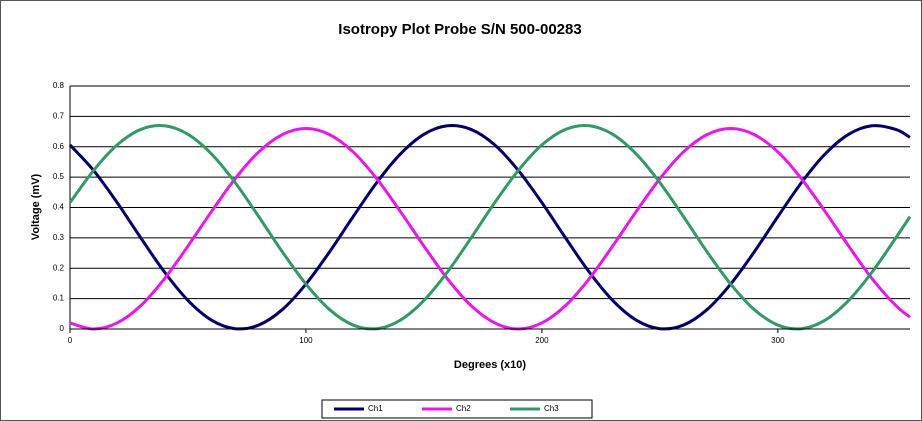  What do you see at coordinates (70, 340) in the screenshot?
I see `x-tick-label: 0` at bounding box center [70, 340].